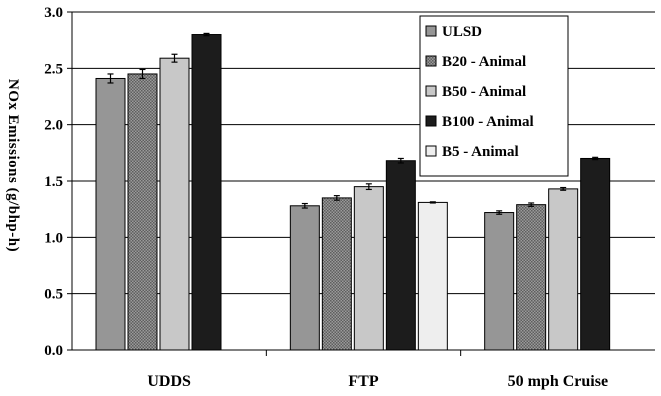 The height and width of the screenshot is (396, 661). Describe the element at coordinates (558, 381) in the screenshot. I see `x-tick-label: 50 mph Cruise` at that location.